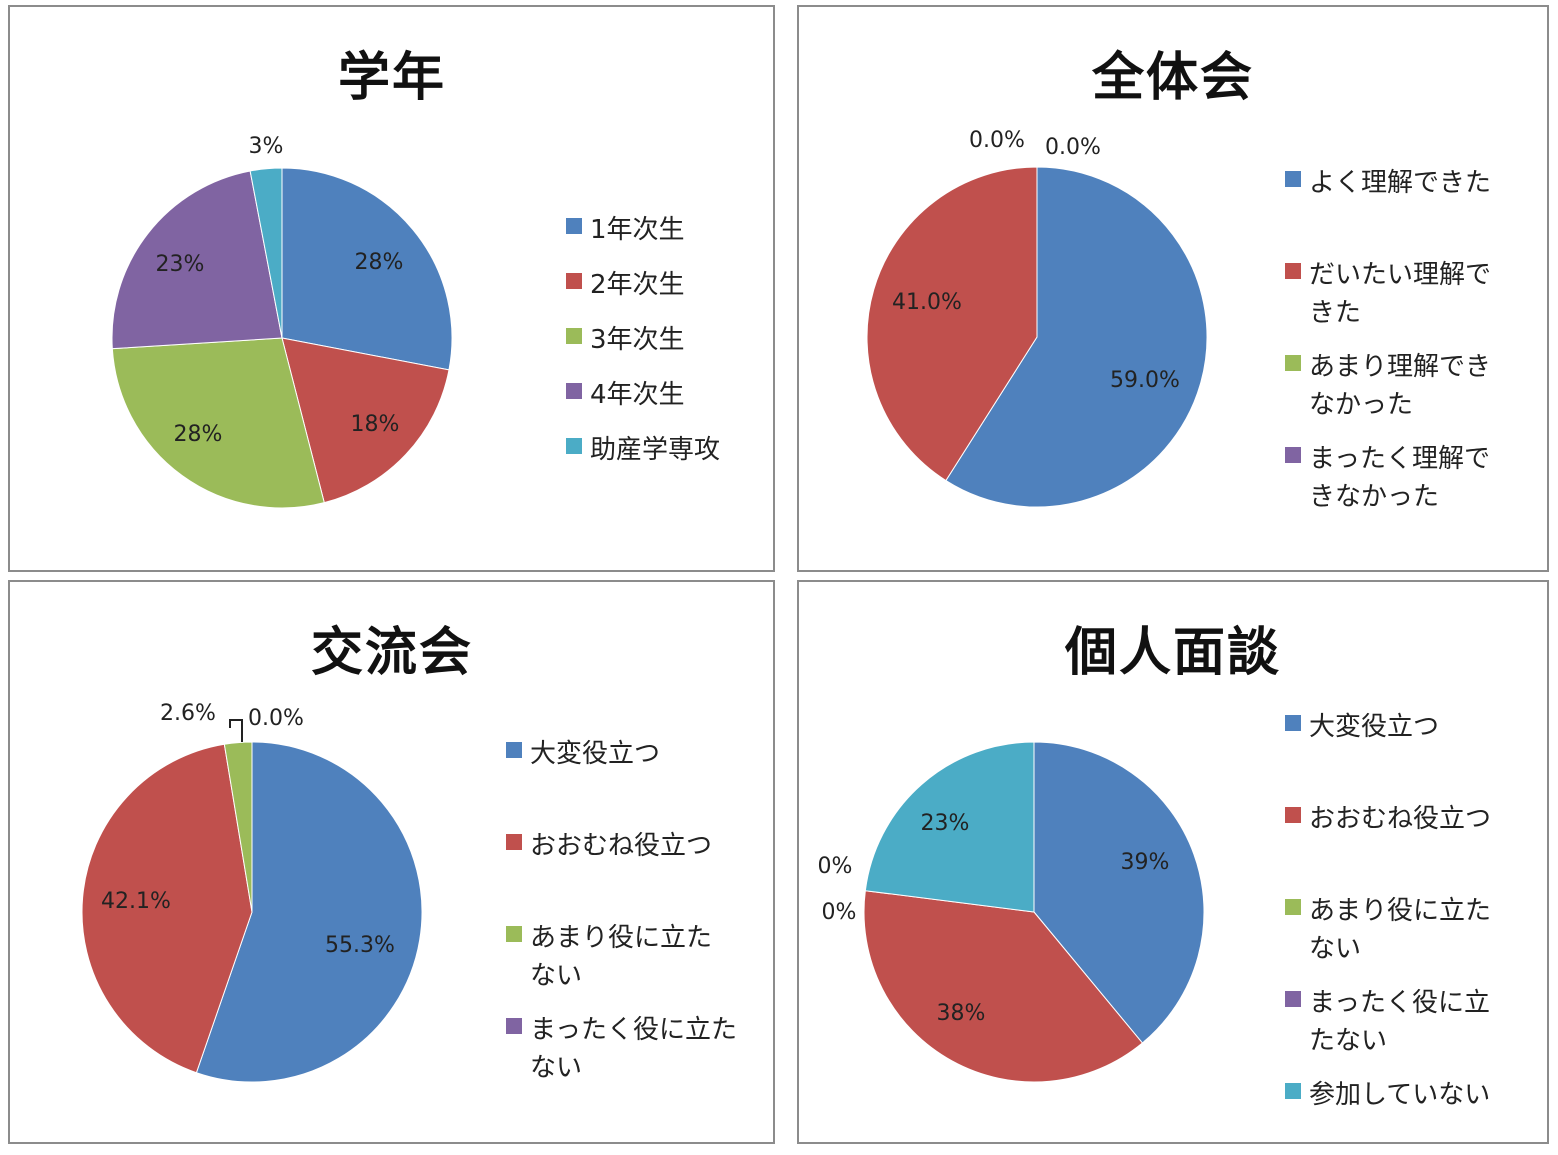  What do you see at coordinates (637, 395) in the screenshot?
I see `legend-label: 4年次生` at bounding box center [637, 395].